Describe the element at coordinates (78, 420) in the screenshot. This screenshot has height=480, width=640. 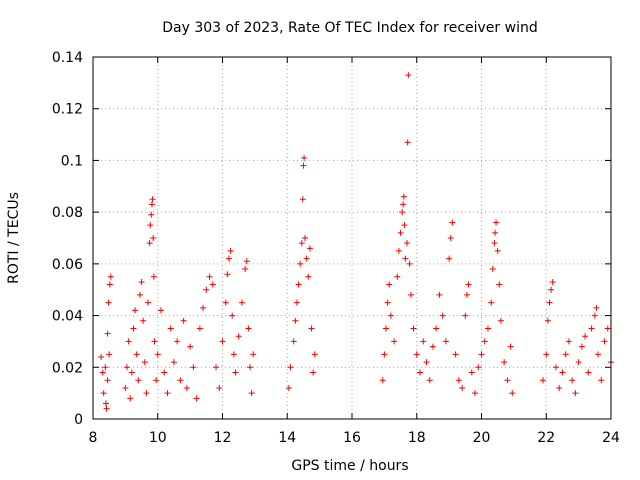
I see `y-tick-label: 0` at that location.